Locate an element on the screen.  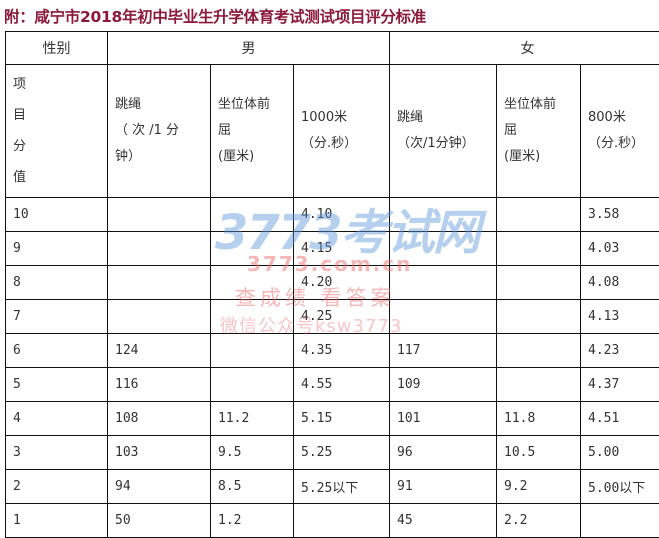
table-cell: 5.00以下 is located at coordinates (619, 486).